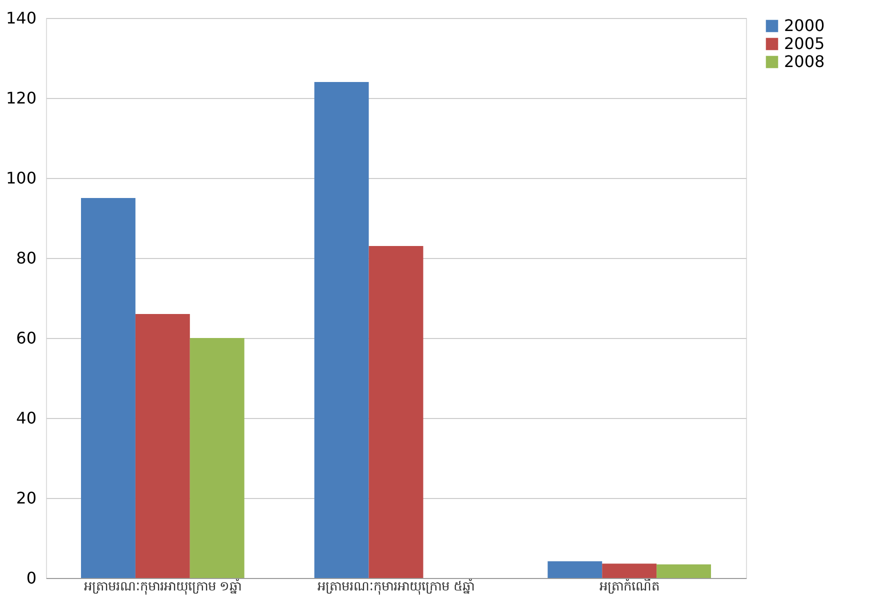 Image resolution: width=890 pixels, height=608 pixels. I want to click on y-tick-label: 40, so click(26, 418).